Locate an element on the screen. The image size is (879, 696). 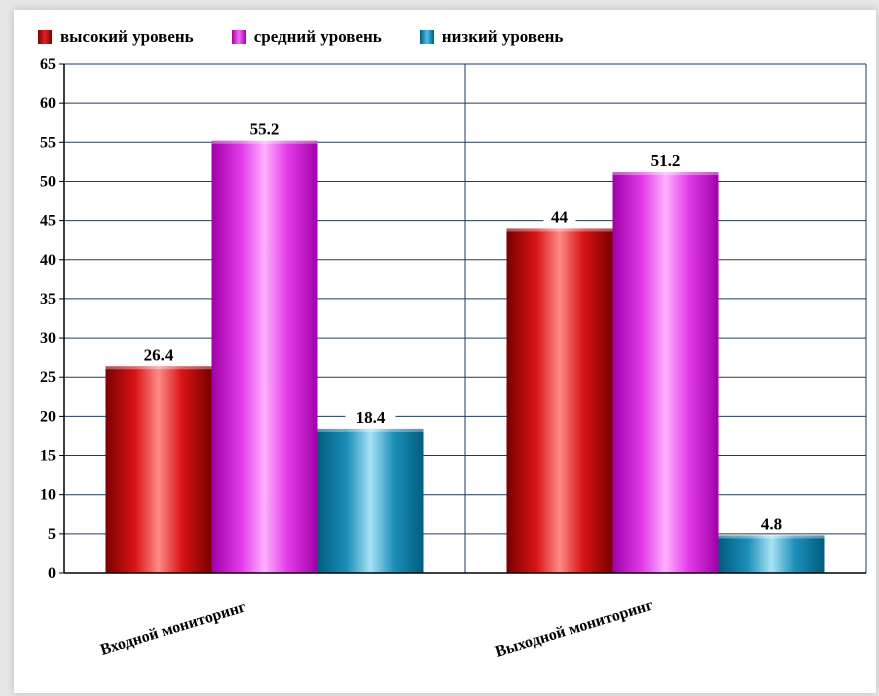
y-tick-label: 65 is located at coordinates (48, 64).